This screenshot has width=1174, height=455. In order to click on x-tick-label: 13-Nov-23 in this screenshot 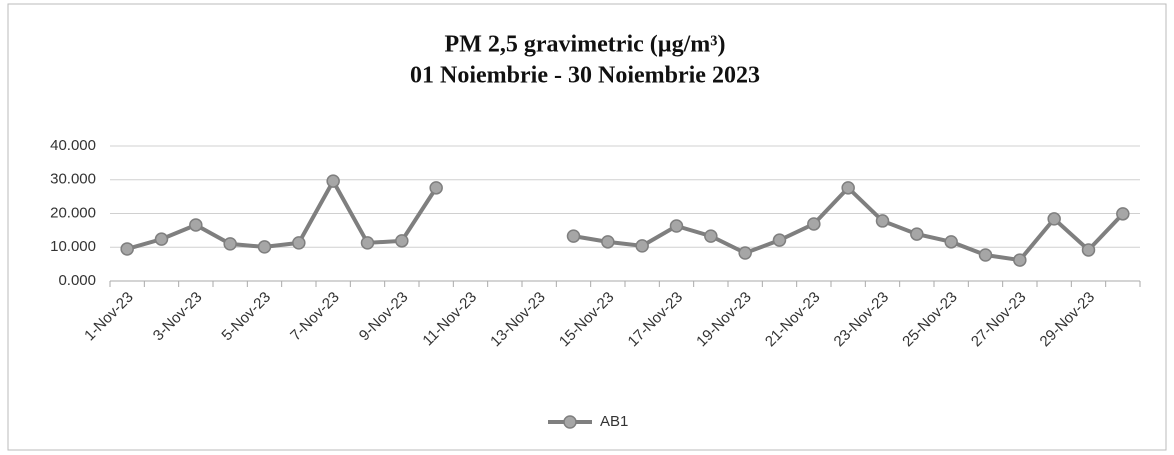, I will do `click(518, 320)`.